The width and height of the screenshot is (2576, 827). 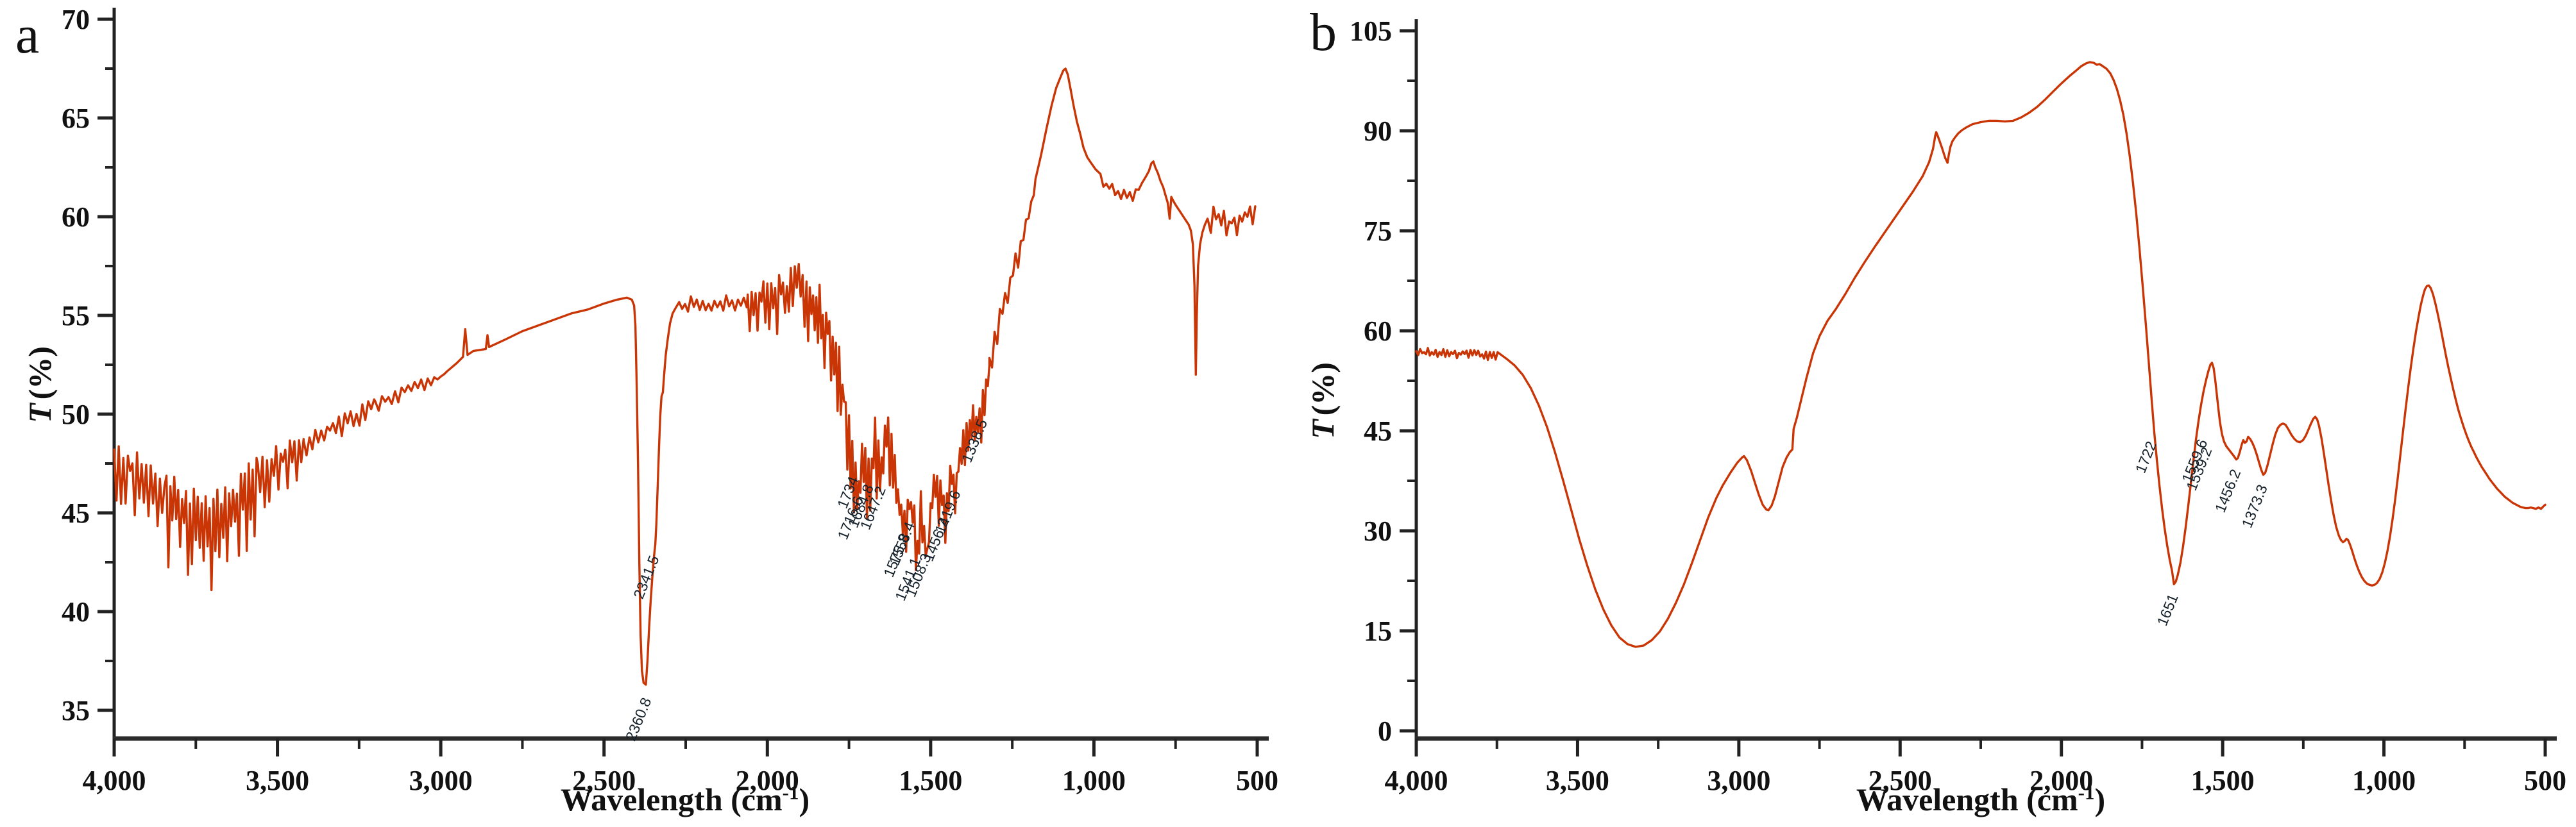 What do you see at coordinates (2228, 491) in the screenshot?
I see `peak-label: 1456.2` at bounding box center [2228, 491].